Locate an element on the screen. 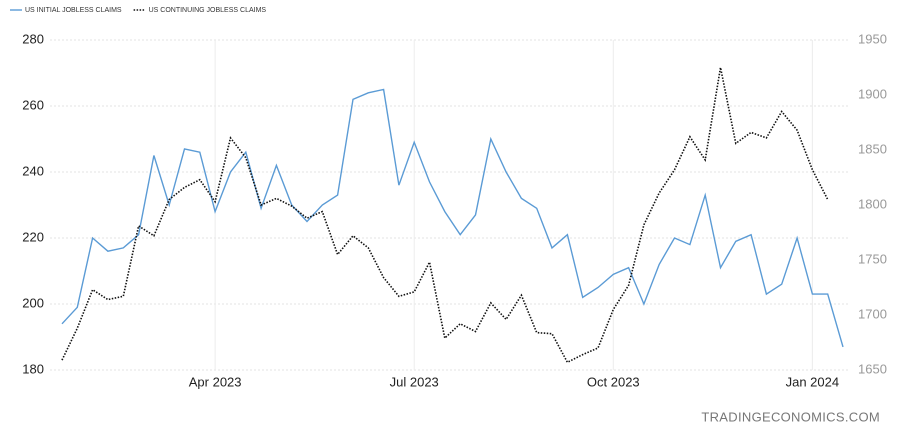  x-tick-label: Oct 2023 is located at coordinates (613, 381).